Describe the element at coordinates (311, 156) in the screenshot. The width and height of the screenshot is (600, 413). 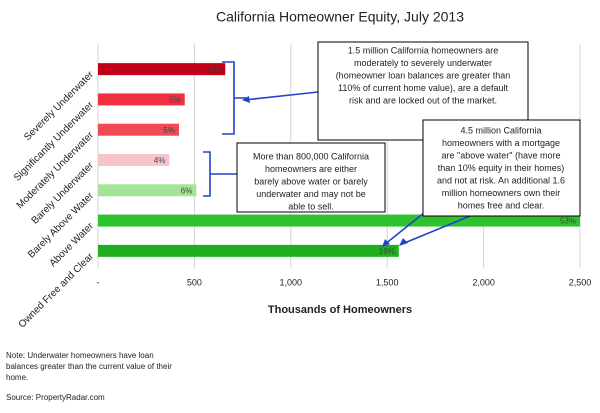
I see `annotation: More than 800,000 California` at that location.